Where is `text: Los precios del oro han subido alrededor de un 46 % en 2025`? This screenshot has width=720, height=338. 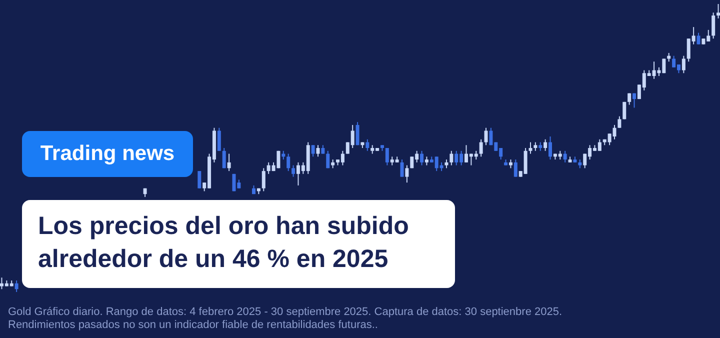
text: Los precios del oro han subido alrededor de un 46 % en 2025 is located at coordinates (224, 243).